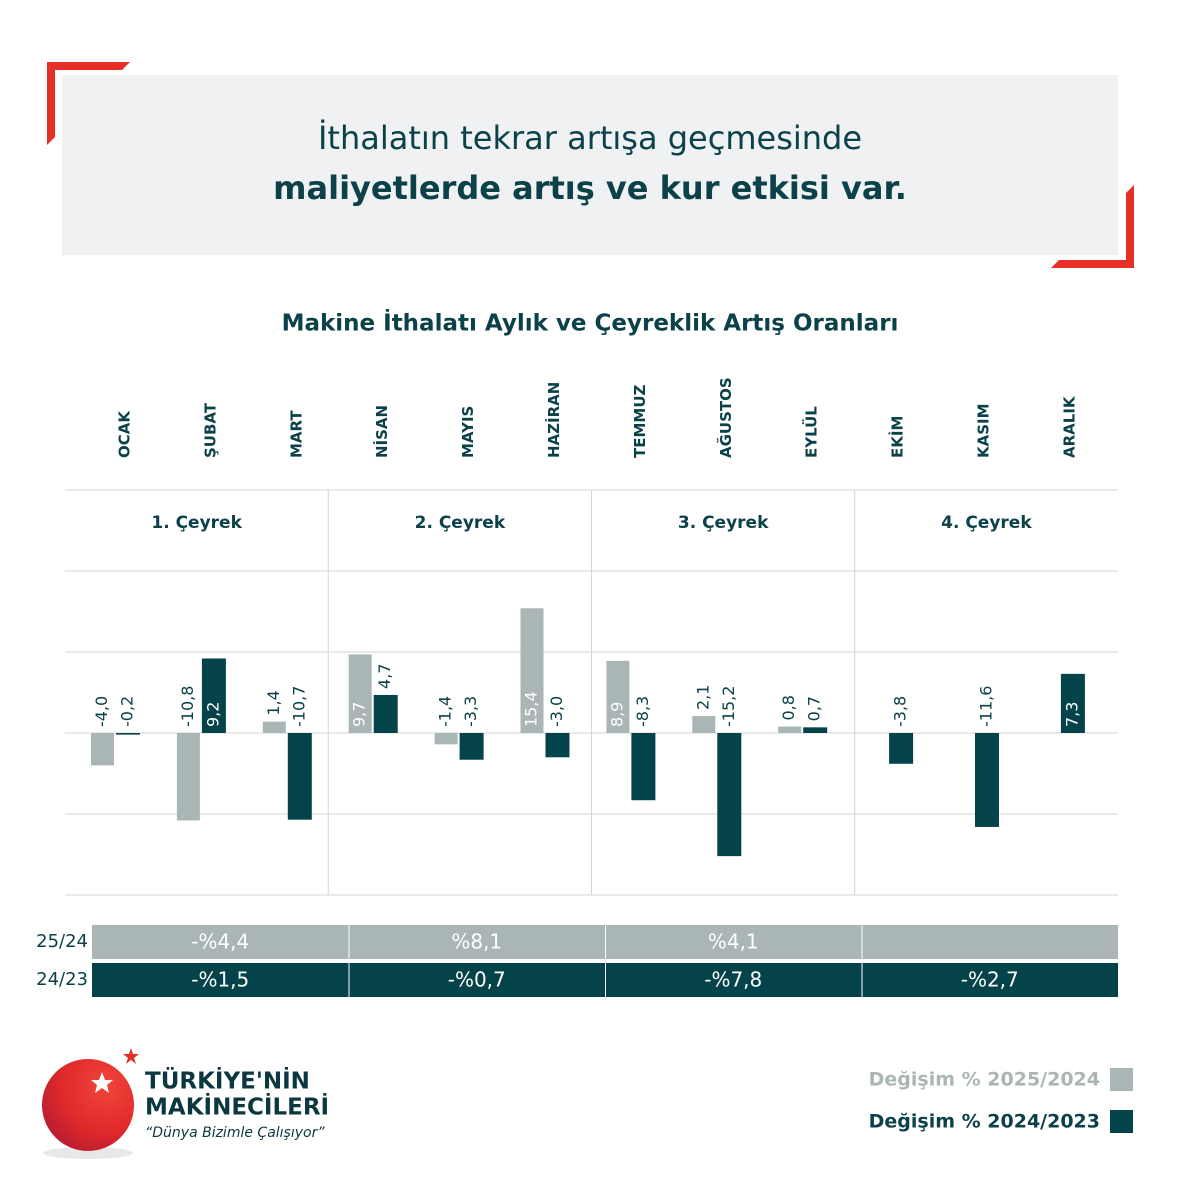  I want to click on month-label: ŞUBAT, so click(210, 430).